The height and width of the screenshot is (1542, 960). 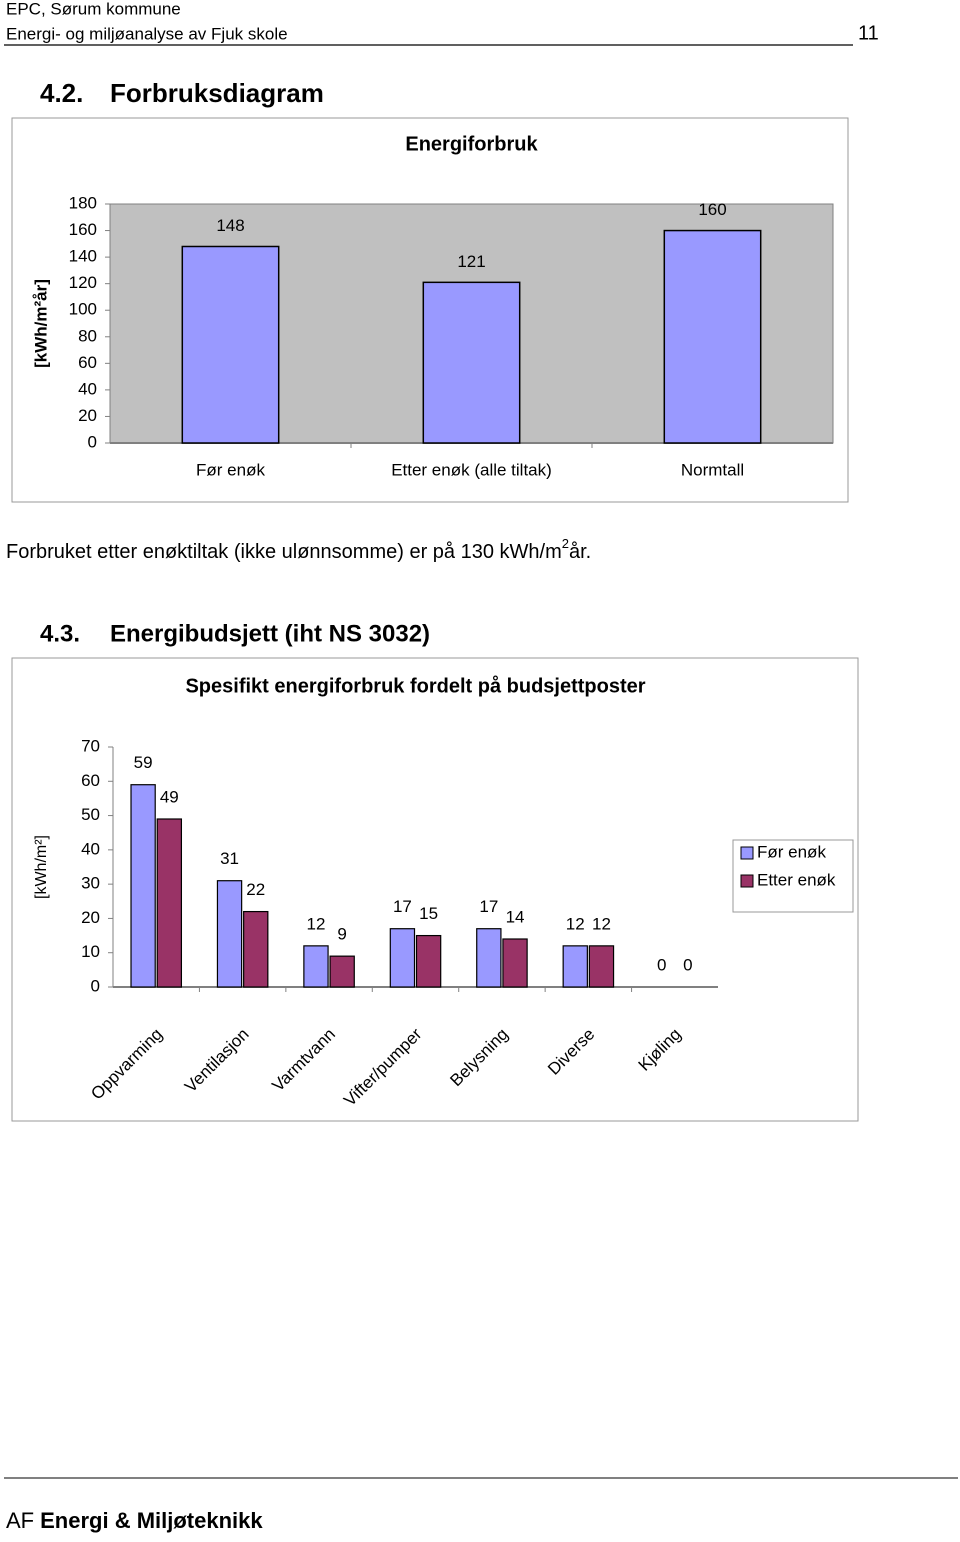 What do you see at coordinates (580, 552) in the screenshot?
I see `note-text: år.` at bounding box center [580, 552].